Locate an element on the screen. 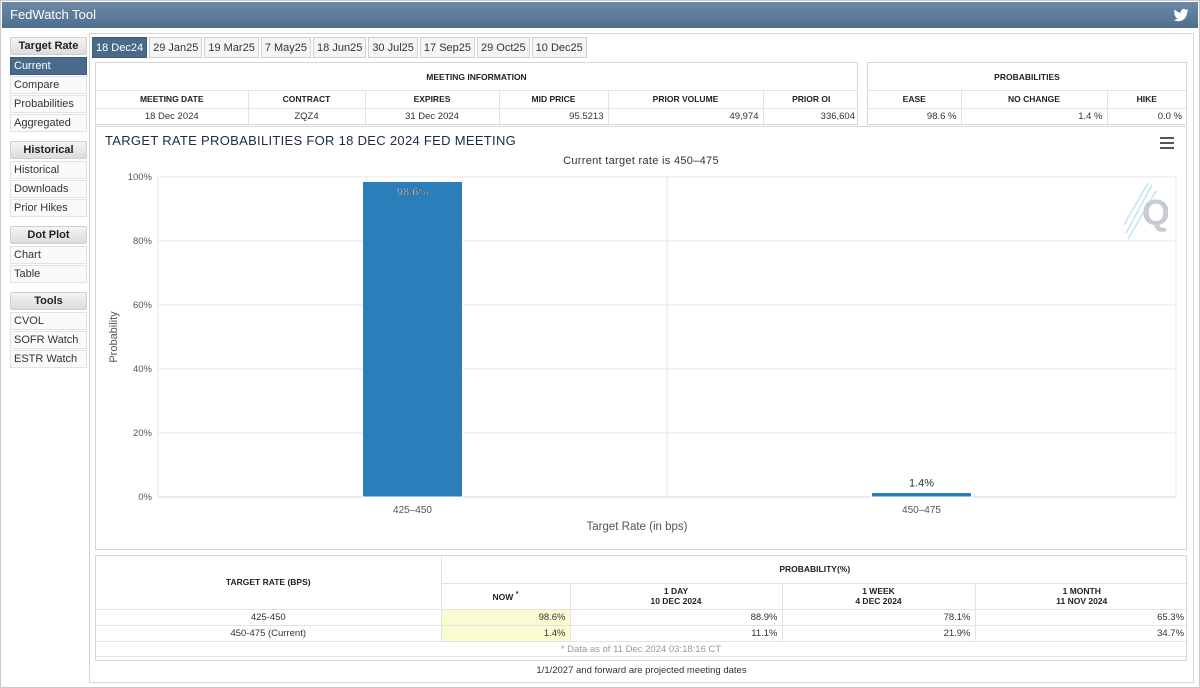 This screenshot has height=688, width=1200. header-no-change: NO CHANGE is located at coordinates (1034, 100).